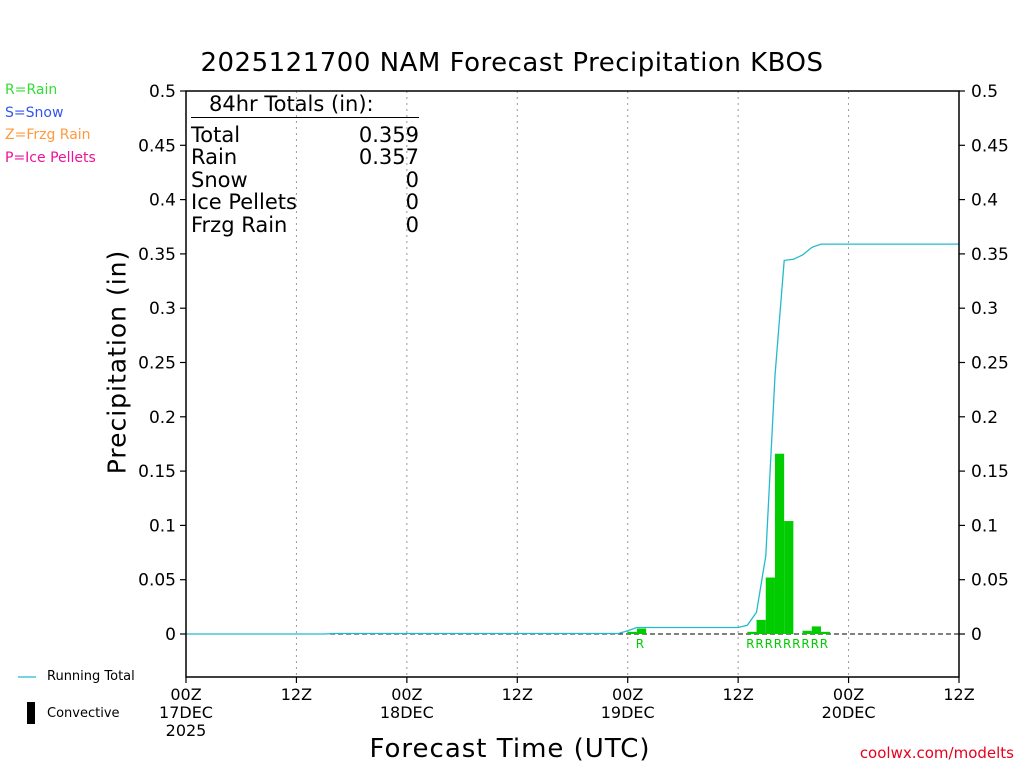 Image resolution: width=1024 pixels, height=768 pixels. Describe the element at coordinates (305, 202) in the screenshot. I see `totals-row: Ice Pellets 0` at that location.